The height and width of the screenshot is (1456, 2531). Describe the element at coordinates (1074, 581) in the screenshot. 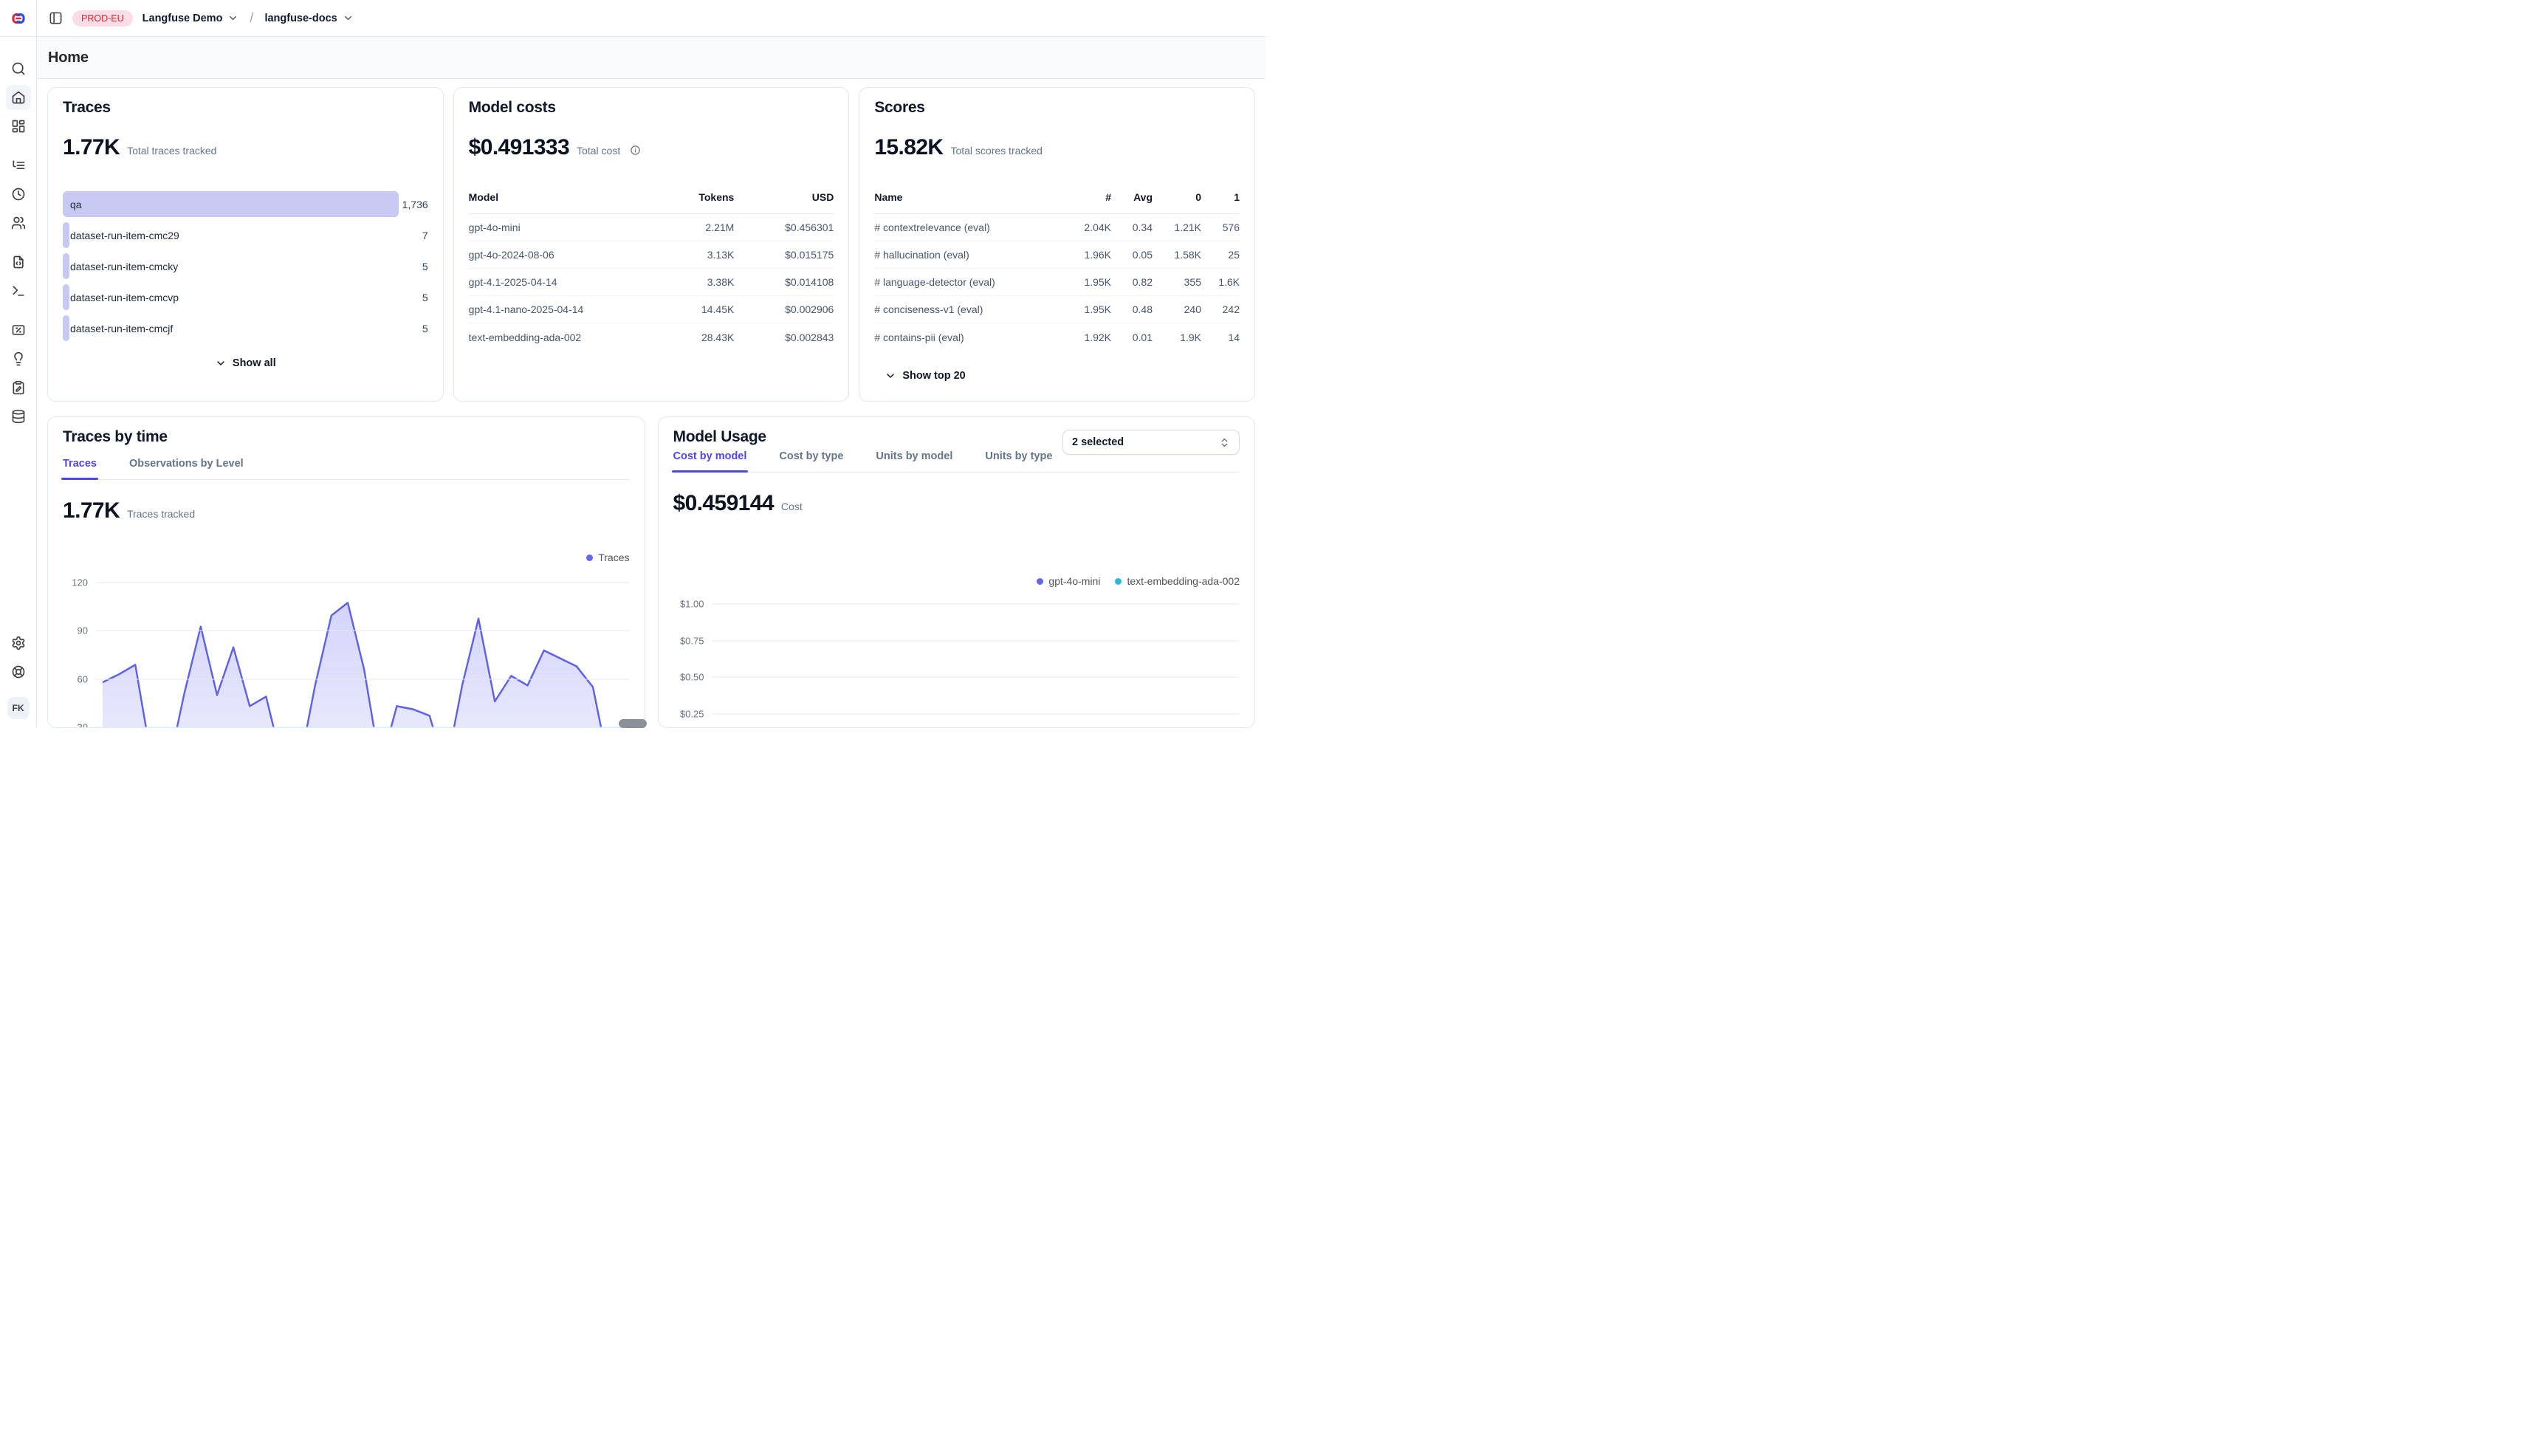

I see `legend-label: gpt-4o-mini` at that location.